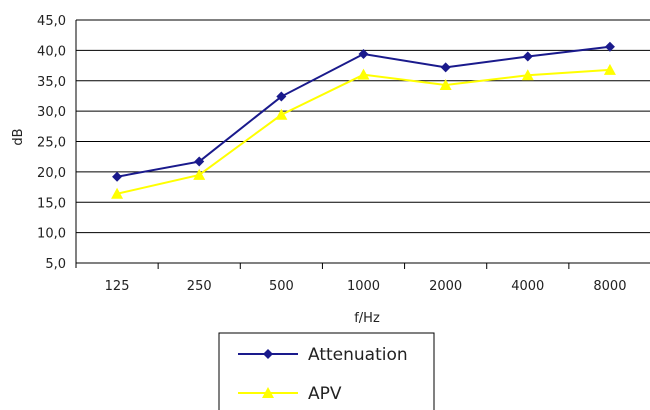  Describe the element at coordinates (268, 392) in the screenshot. I see `legend-marker-apv` at that location.